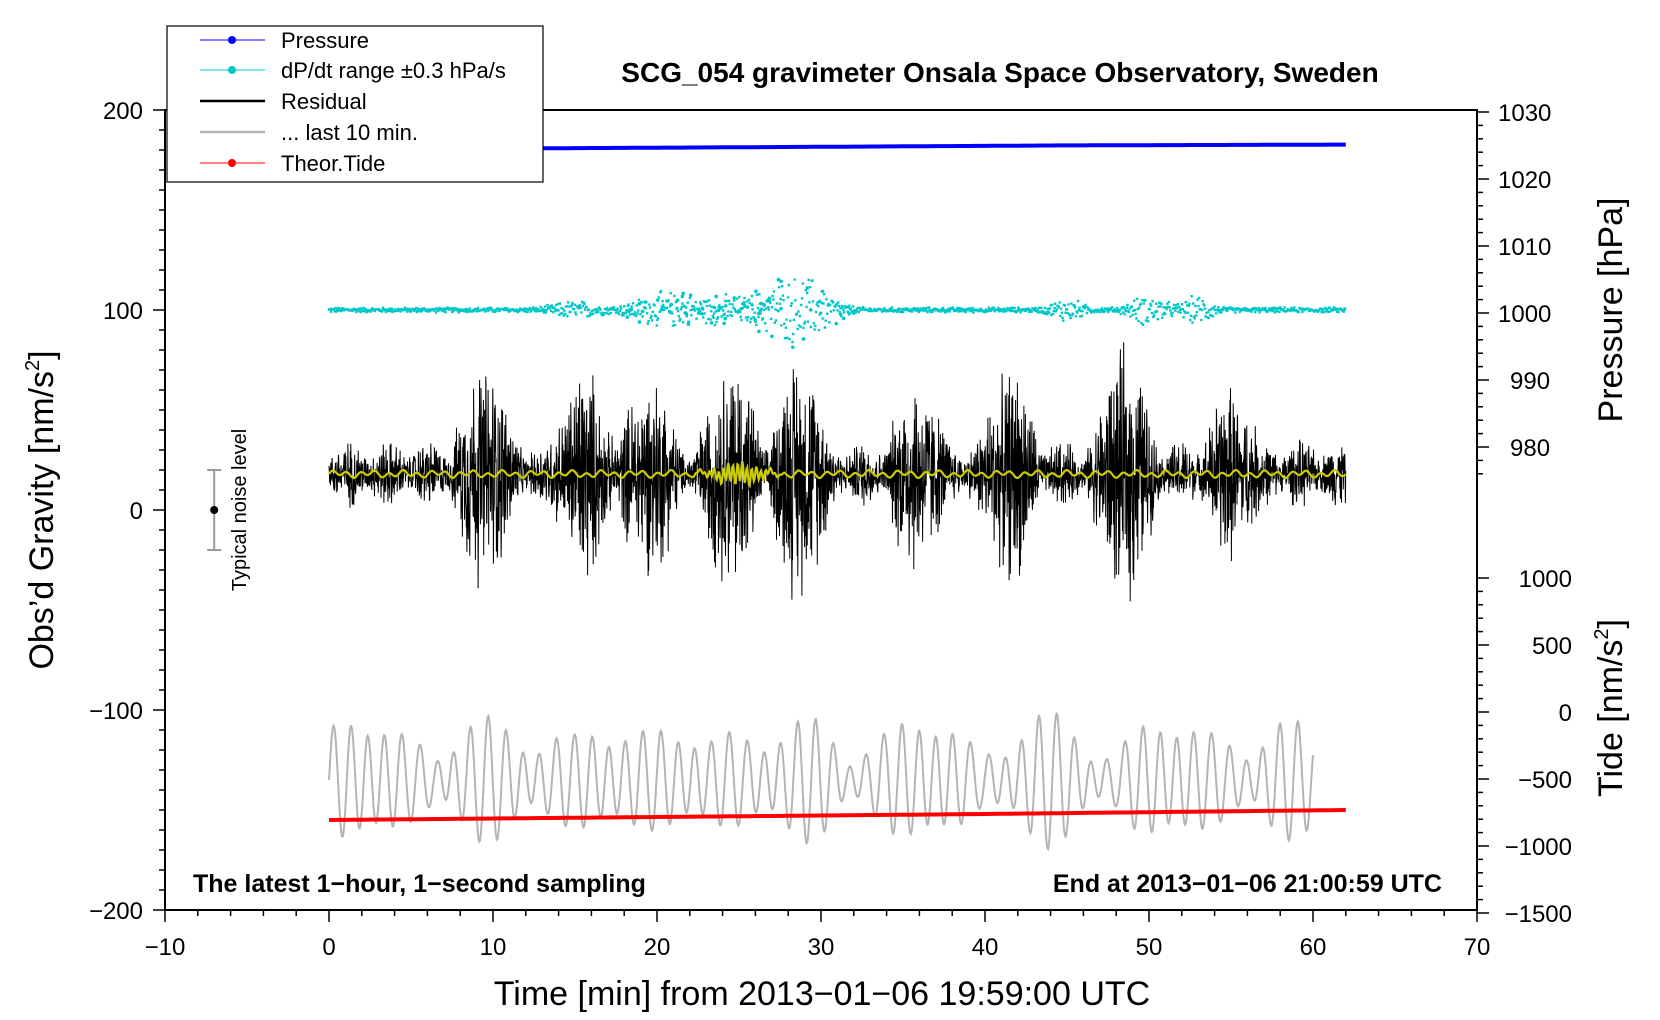 The image size is (1660, 1020). I want to click on x-tick-label: 50, so click(1149, 947).